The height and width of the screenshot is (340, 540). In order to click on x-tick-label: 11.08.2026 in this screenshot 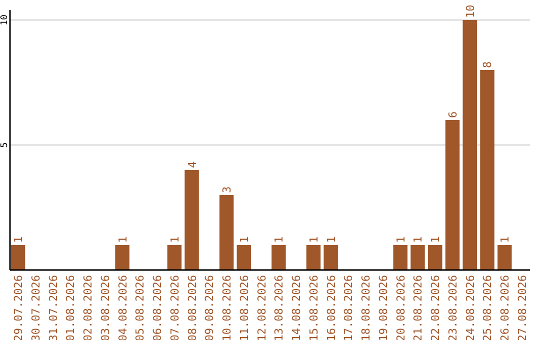, I will do `click(244, 307)`.